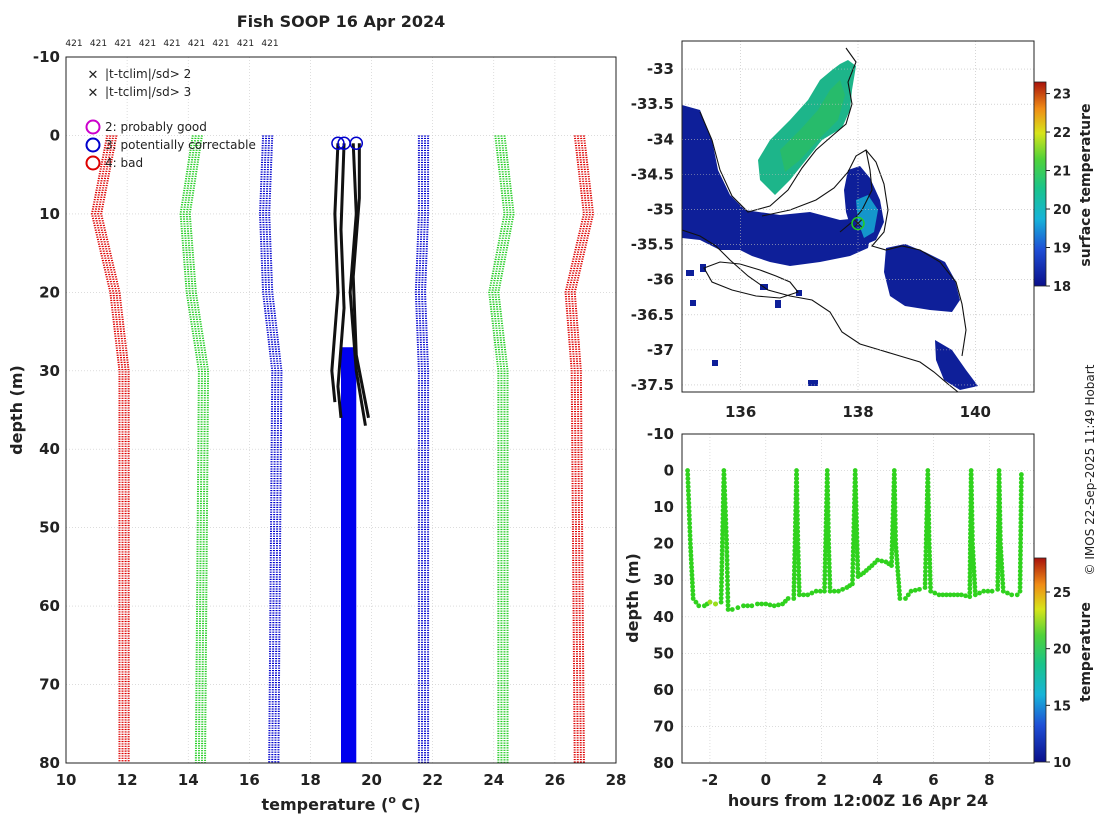 The width and height of the screenshot is (1100, 820). Describe the element at coordinates (652, 227) in the screenshot. I see `map-y-ticks: -33 -33.5 -34 -34.5 -35 -35.5 -36 -36.5 -37 -37.5` at that location.